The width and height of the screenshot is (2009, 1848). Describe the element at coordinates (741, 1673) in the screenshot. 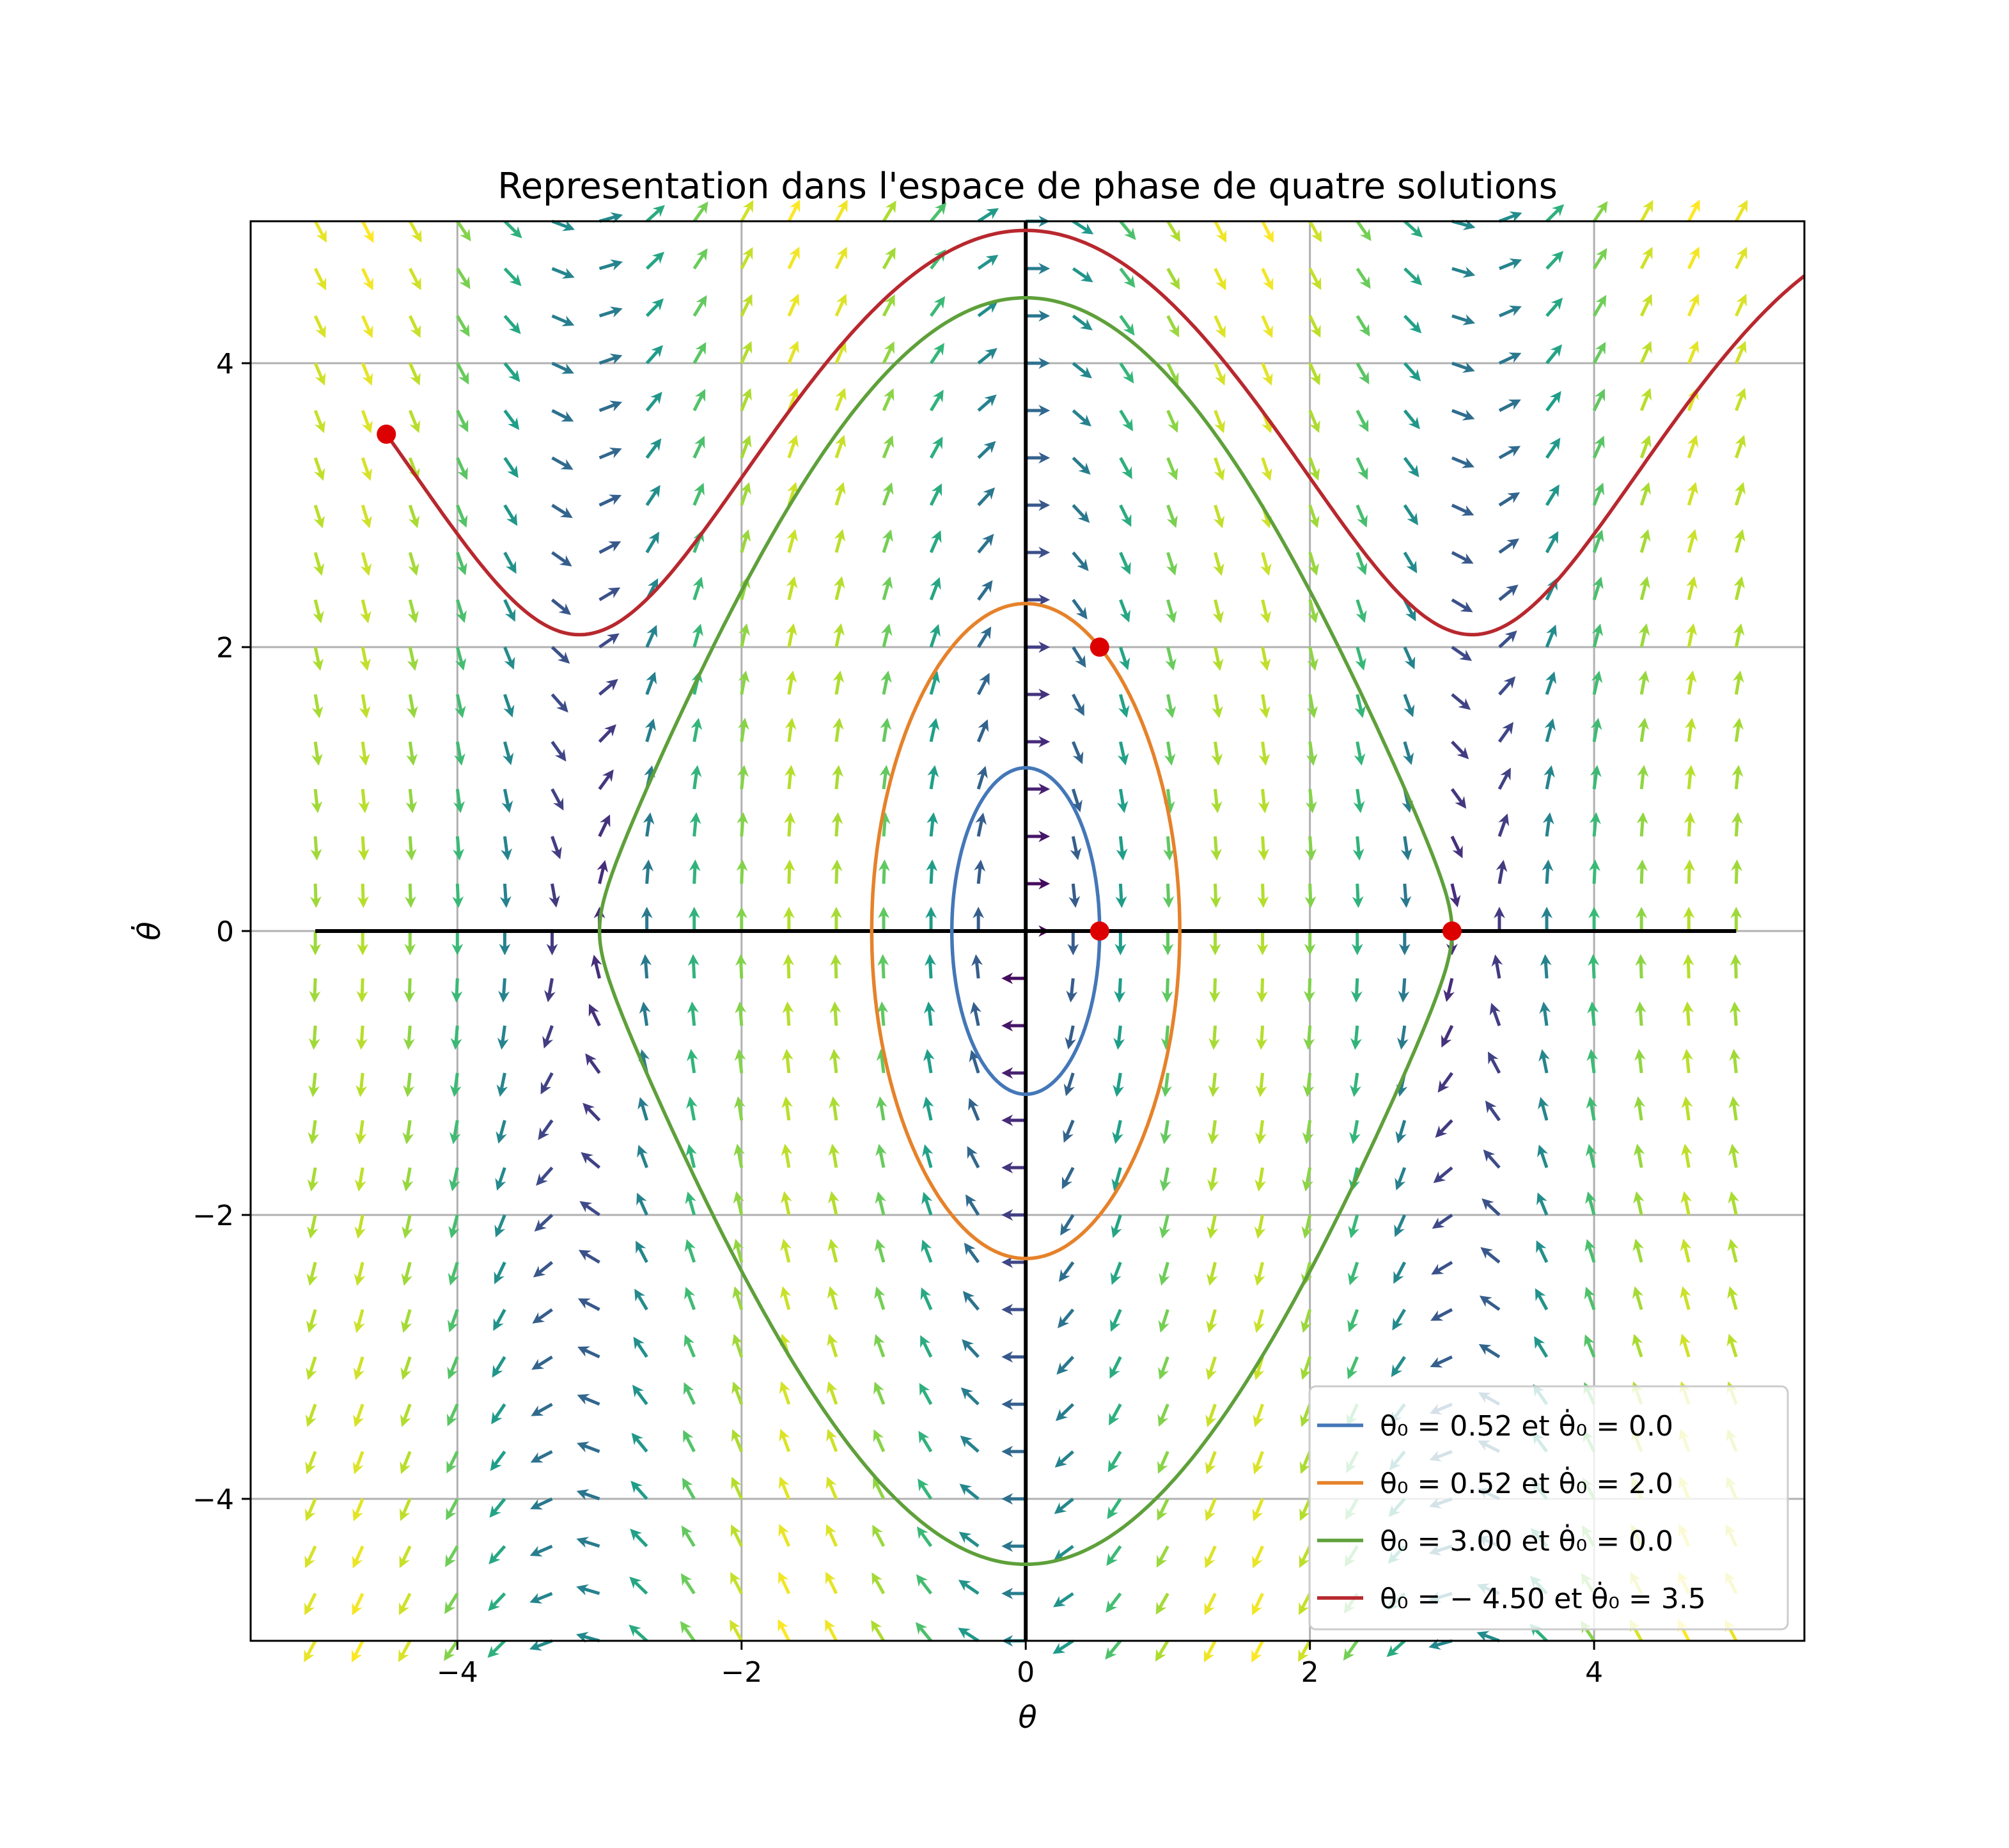

I see `x-tick-label: −2` at that location.